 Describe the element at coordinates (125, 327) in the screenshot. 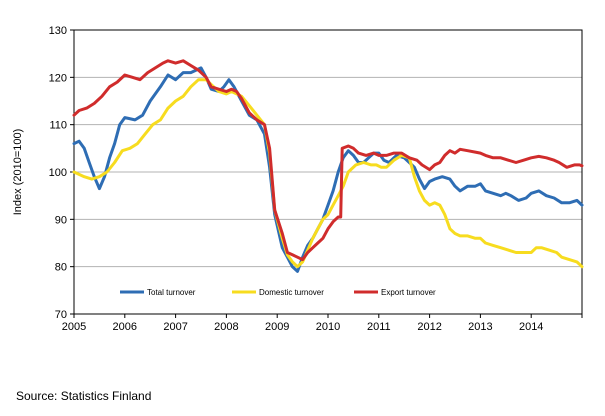

I see `x-tick-label: 2006` at that location.